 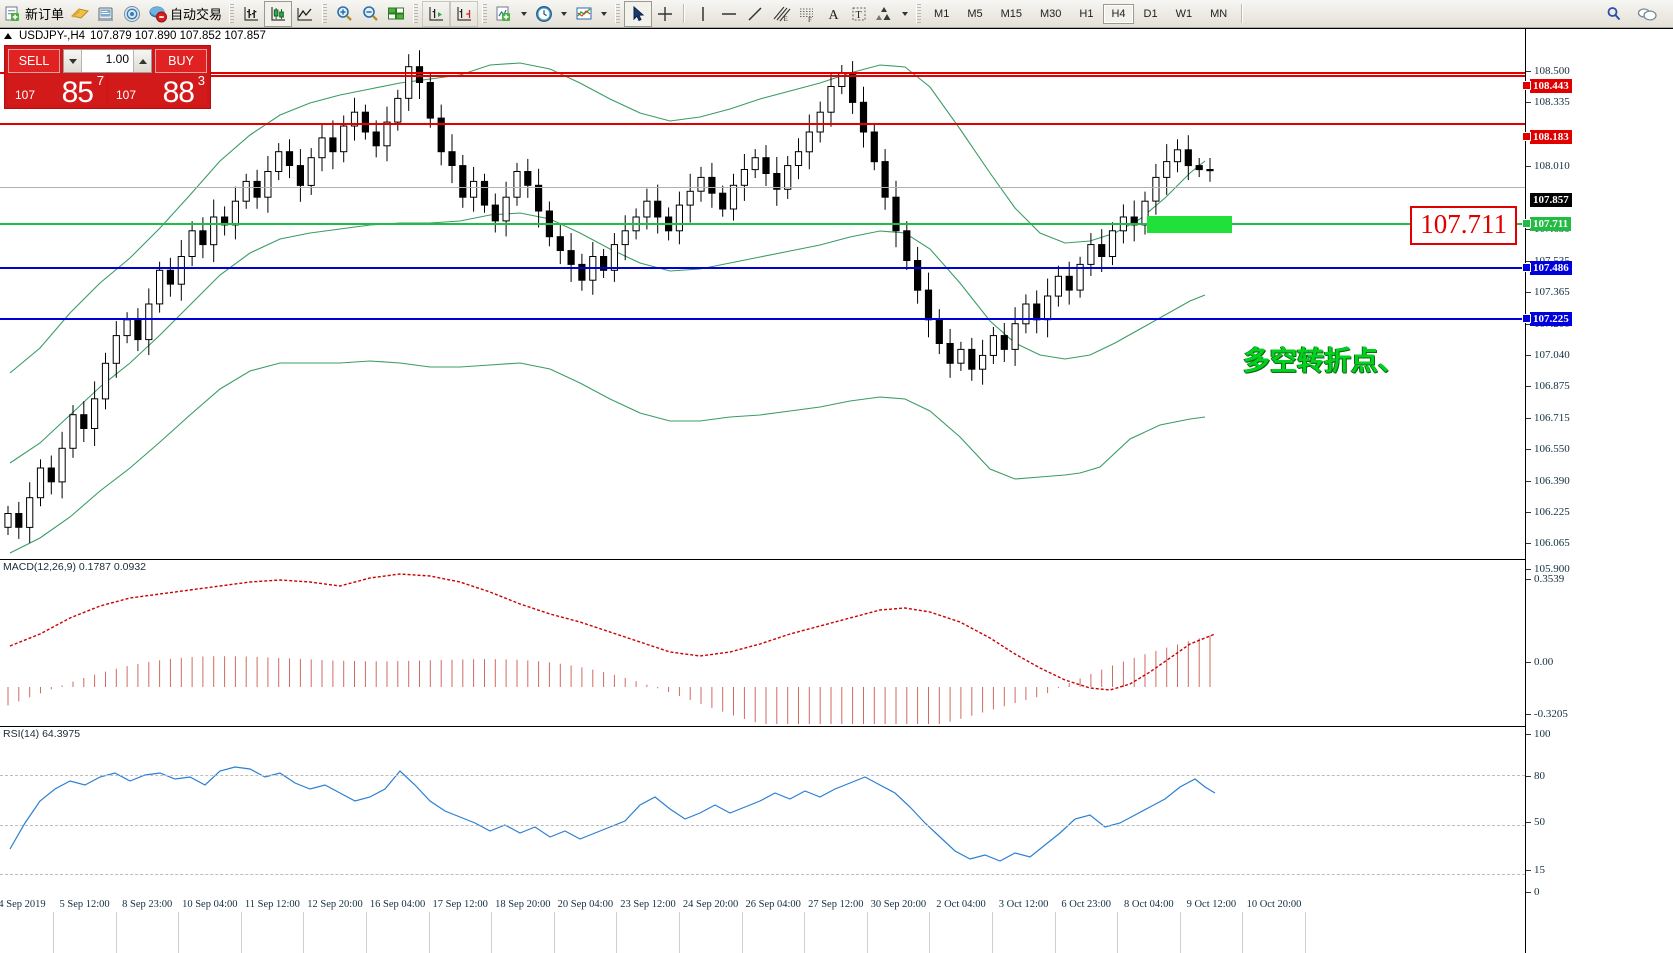 What do you see at coordinates (57, 90) in the screenshot?
I see `bid-price: 107 85 7` at bounding box center [57, 90].